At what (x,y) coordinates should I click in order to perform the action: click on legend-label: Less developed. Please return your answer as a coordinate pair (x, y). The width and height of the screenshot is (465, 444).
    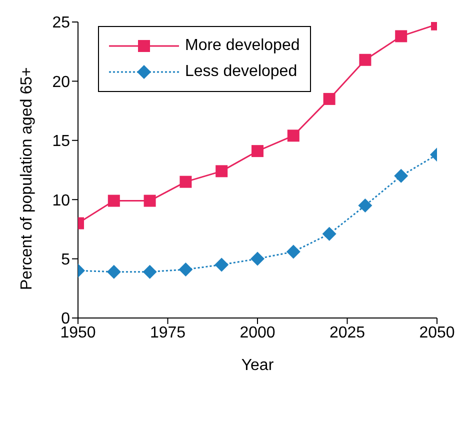
    Looking at the image, I should click on (241, 72).